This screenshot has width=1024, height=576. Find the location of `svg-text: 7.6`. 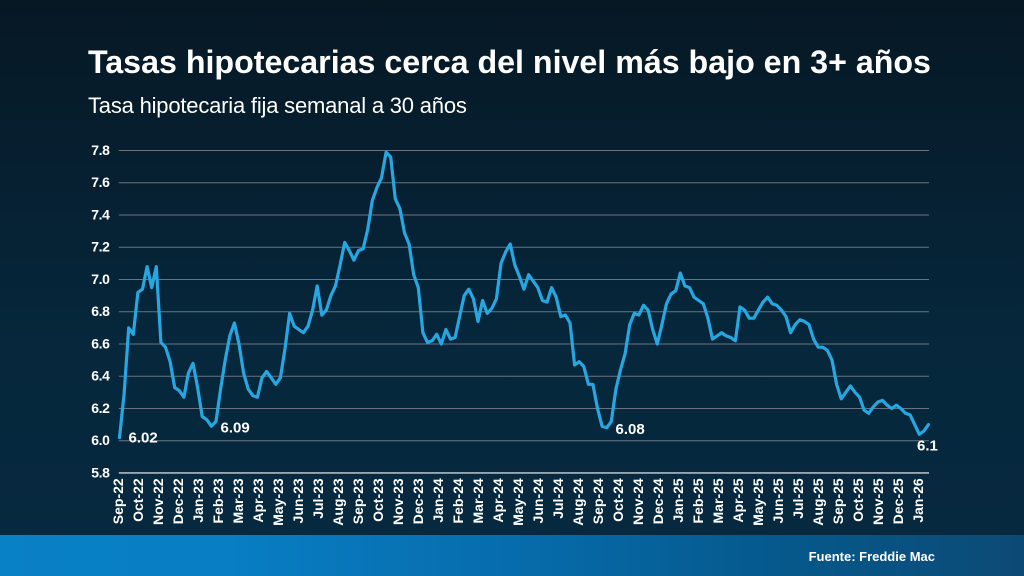

svg-text: 7.6 is located at coordinates (100, 182).